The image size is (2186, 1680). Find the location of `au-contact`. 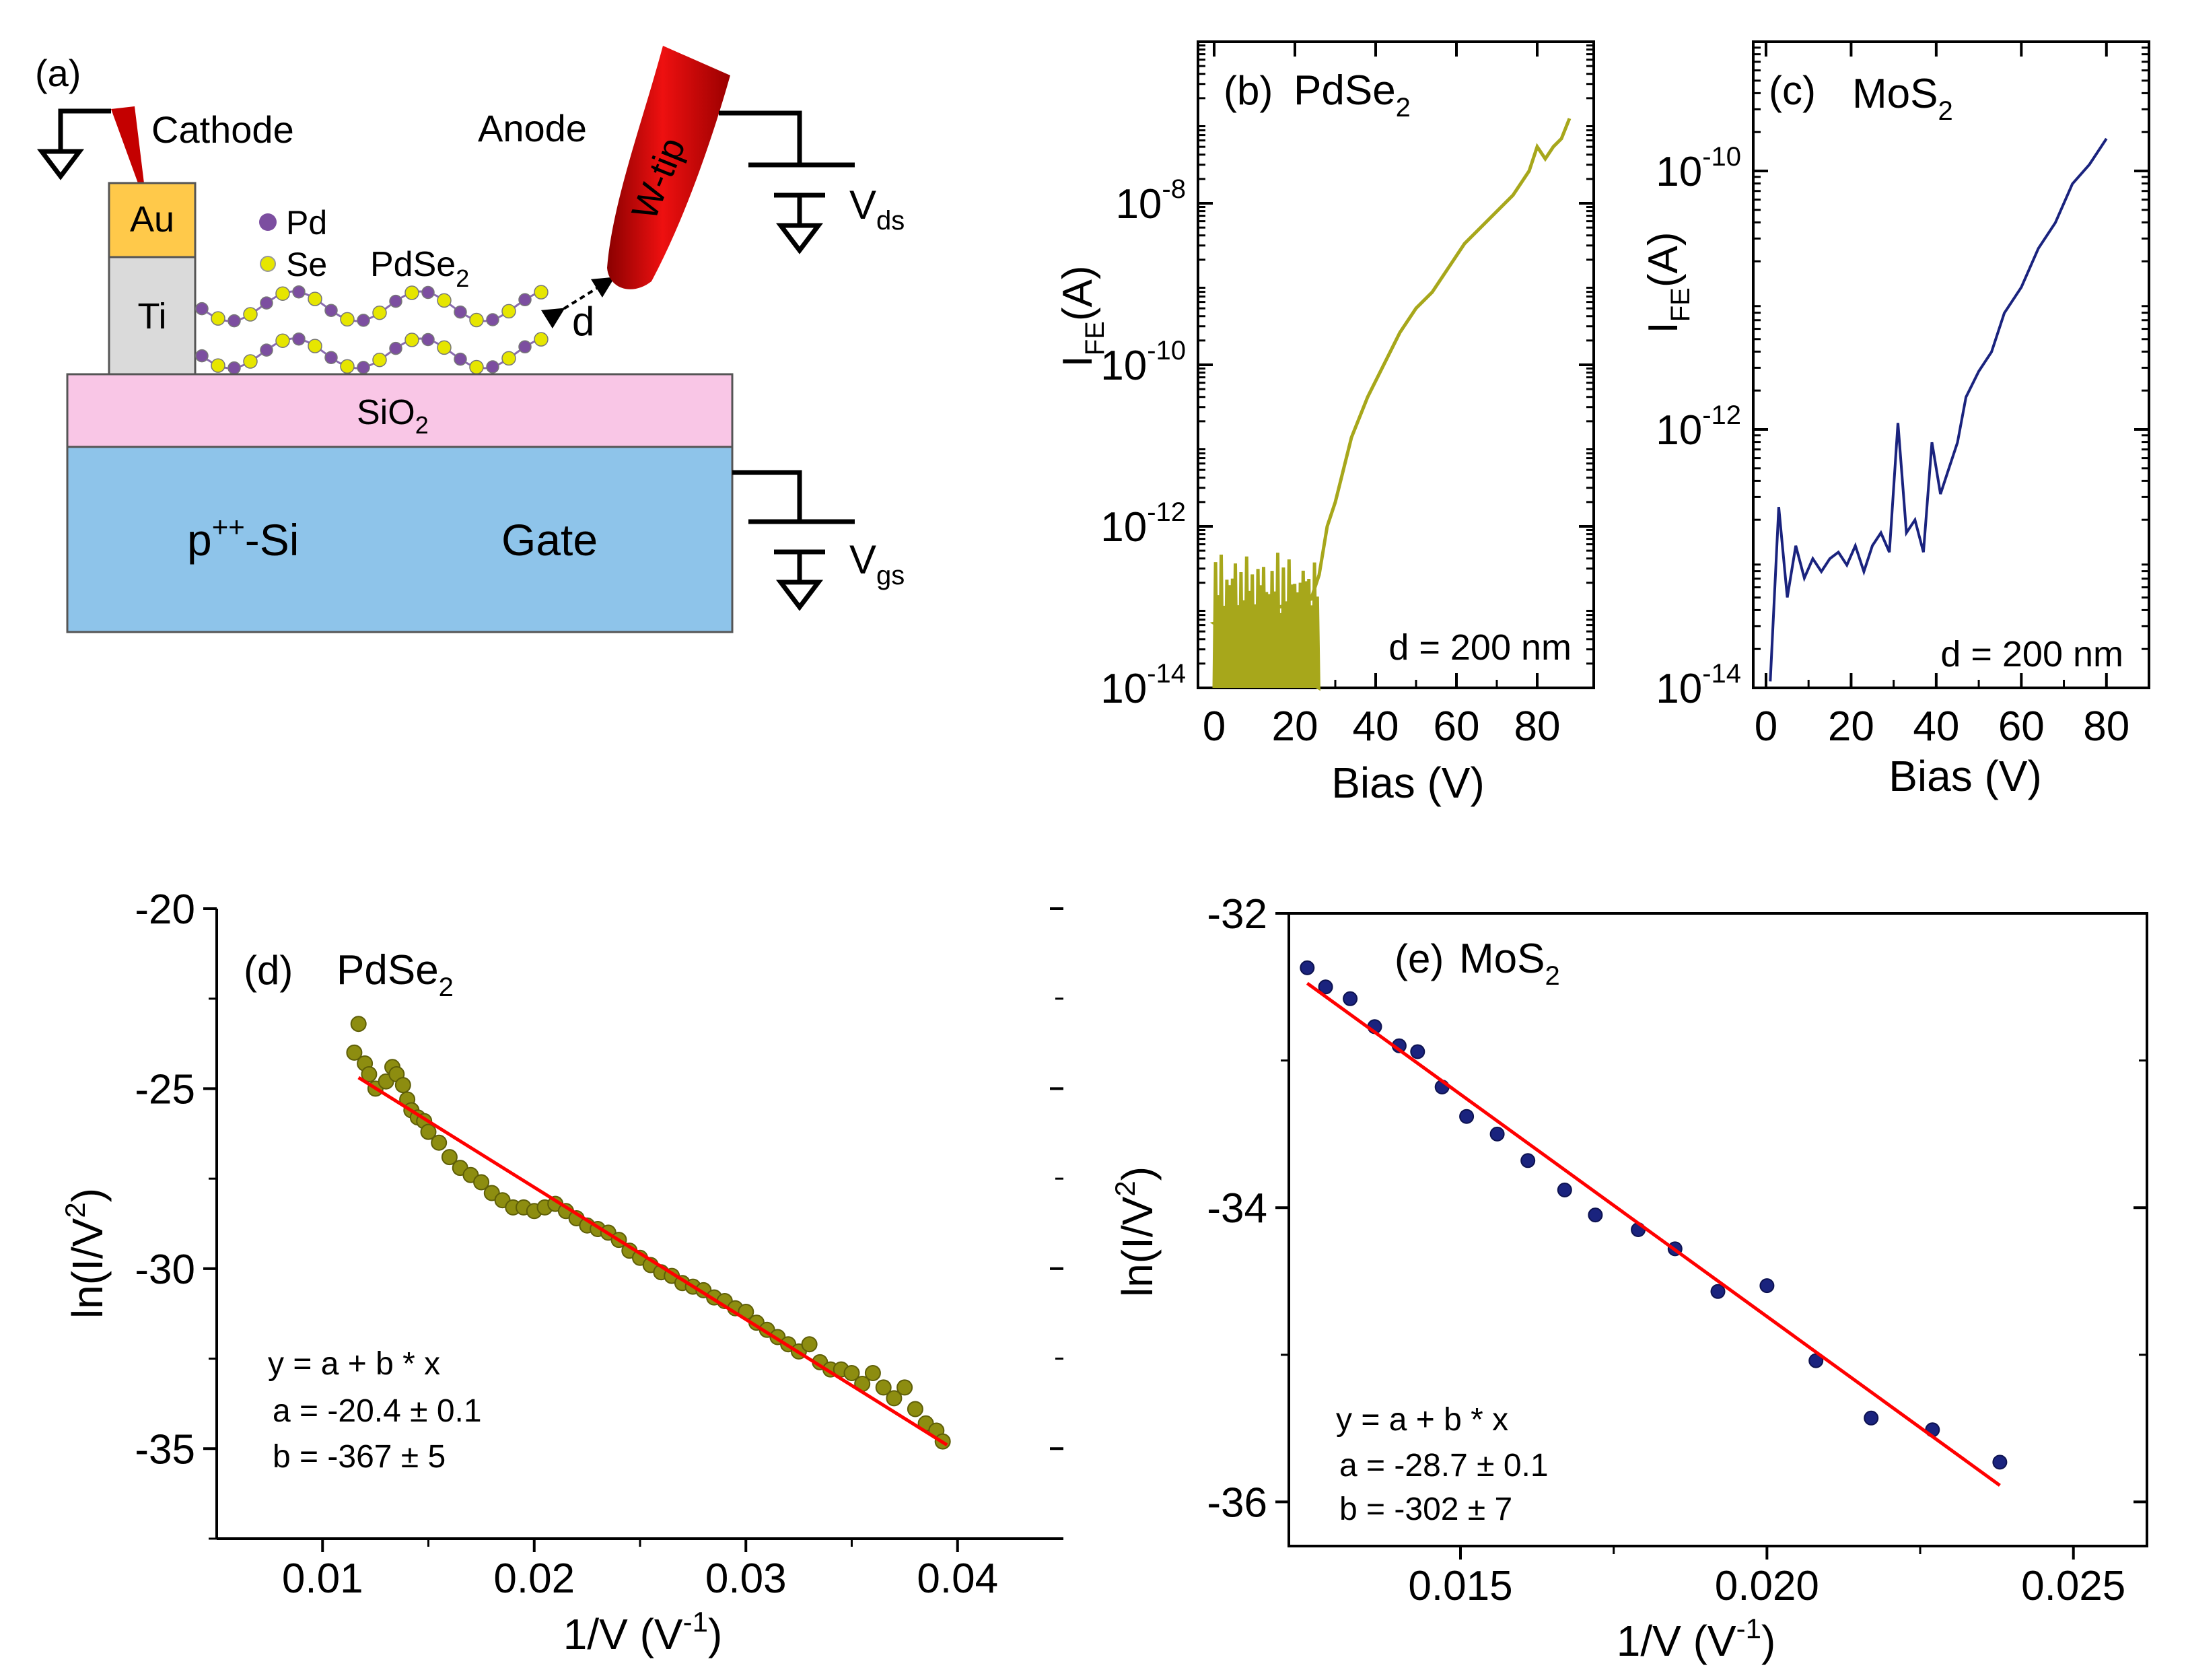

au-contact is located at coordinates (152, 220).